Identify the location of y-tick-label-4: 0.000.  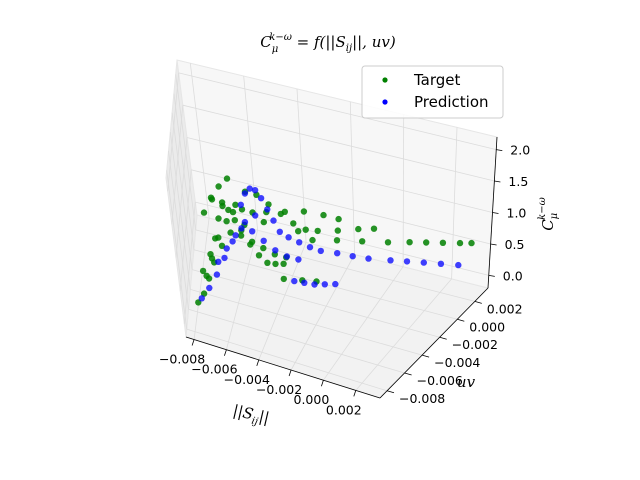
(487, 326).